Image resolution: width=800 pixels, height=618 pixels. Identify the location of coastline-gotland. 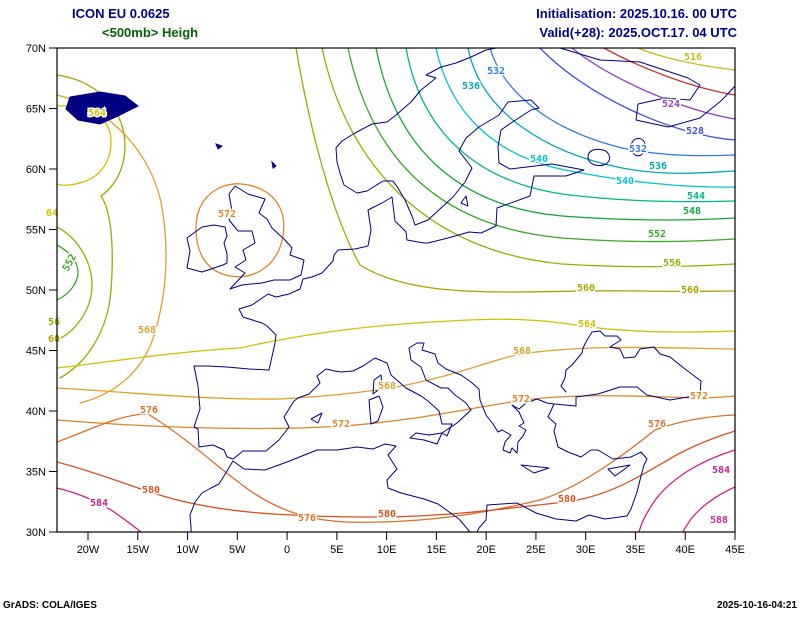
(464, 201).